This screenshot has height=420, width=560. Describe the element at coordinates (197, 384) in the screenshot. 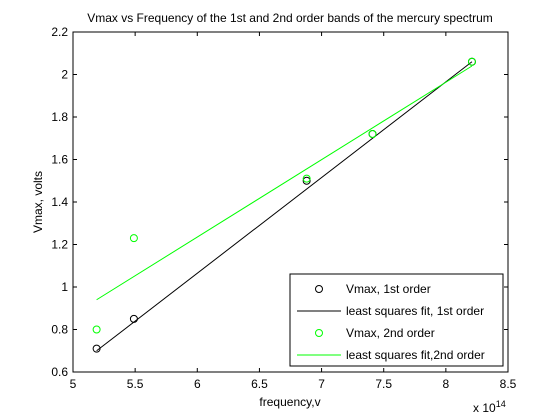

I see `x-tick-label: 6` at that location.